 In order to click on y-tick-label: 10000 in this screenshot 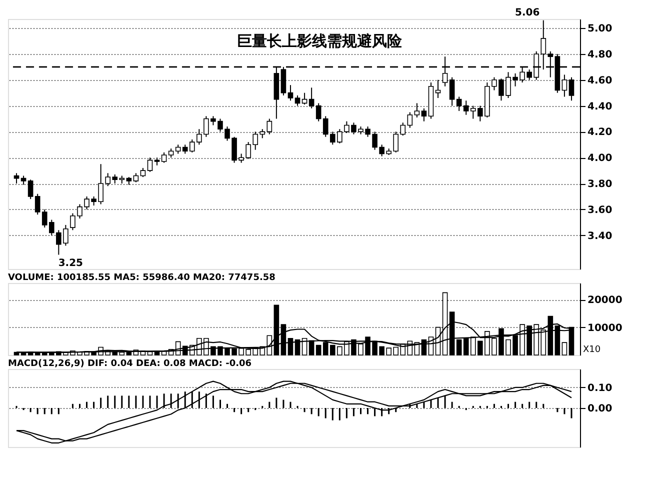, I will do `click(605, 328)`.